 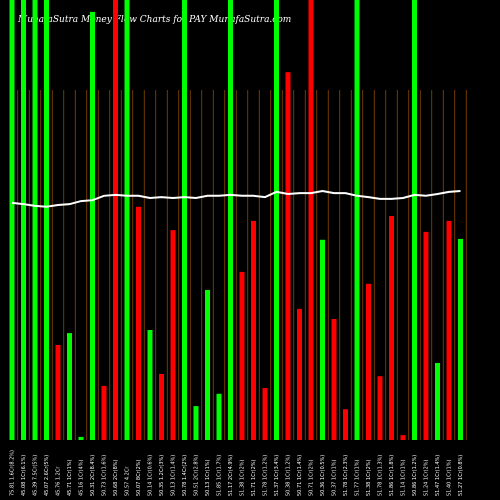 What do you see at coordinates (427, 477) in the screenshot?
I see `x-tick-label: 51.24 1Cr(2%)` at bounding box center [427, 477].